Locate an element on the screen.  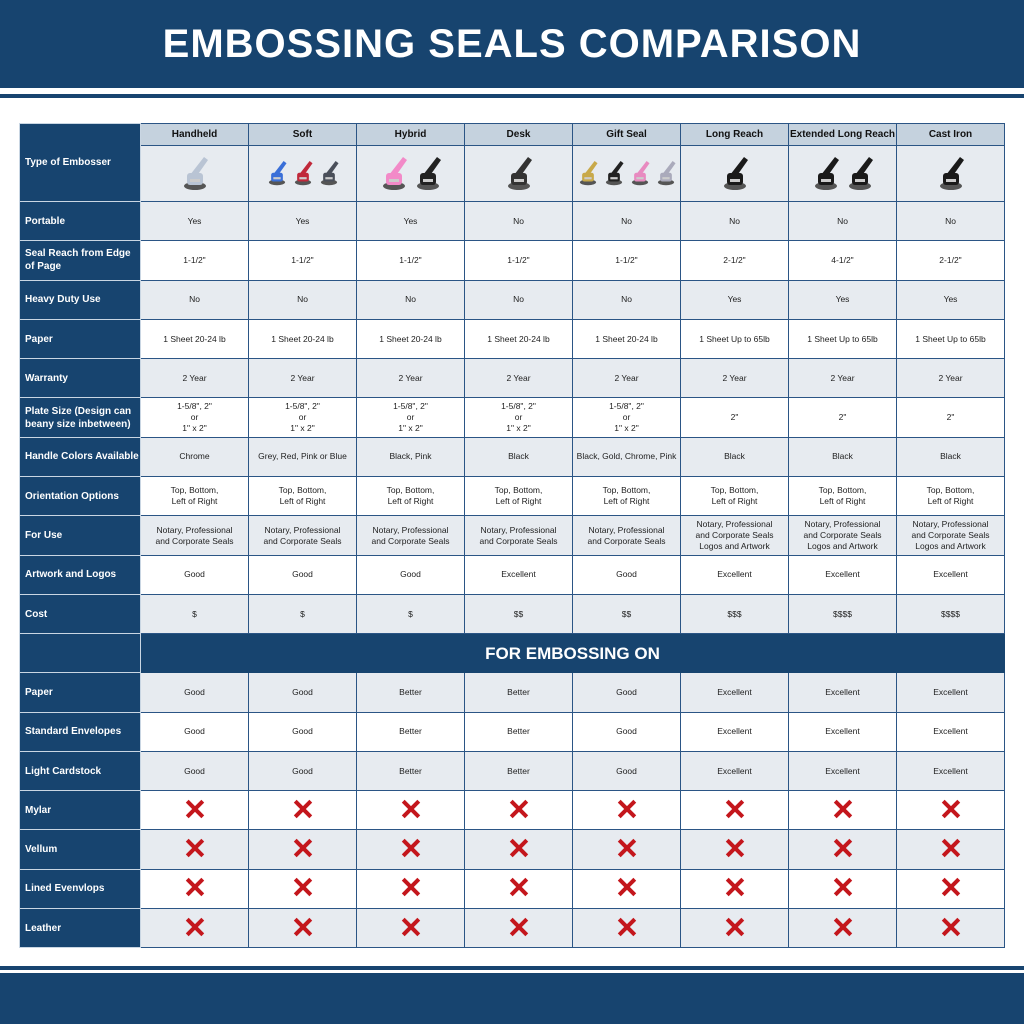
column-header: Hybrid is located at coordinates (410, 134).